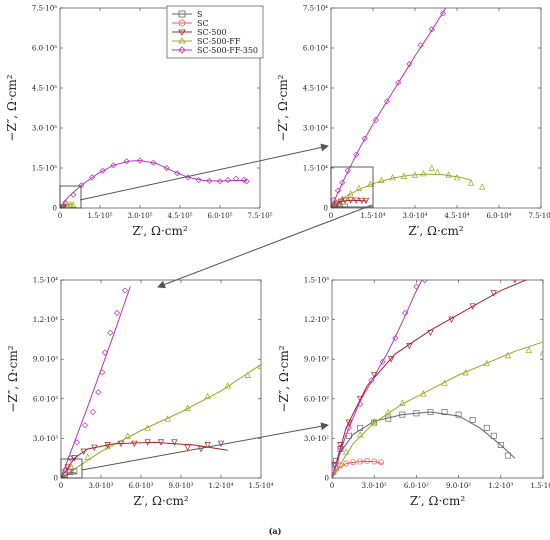 Image resolution: width=550 pixels, height=540 pixels. What do you see at coordinates (414, 216) in the screenshot?
I see `x-tick-label: 3.0·10⁴` at bounding box center [414, 216].